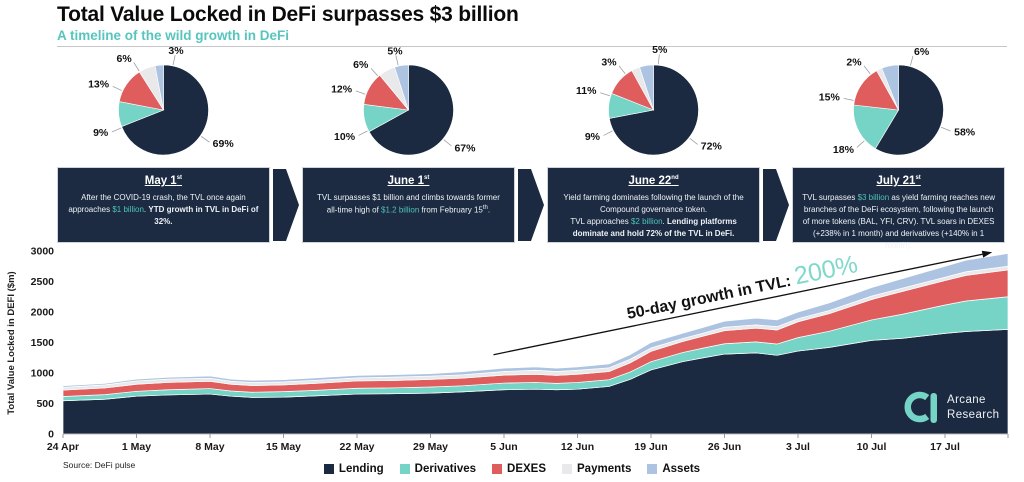 The height and width of the screenshot is (482, 1024). Describe the element at coordinates (604, 469) in the screenshot. I see `legend-label: Payments` at that location.